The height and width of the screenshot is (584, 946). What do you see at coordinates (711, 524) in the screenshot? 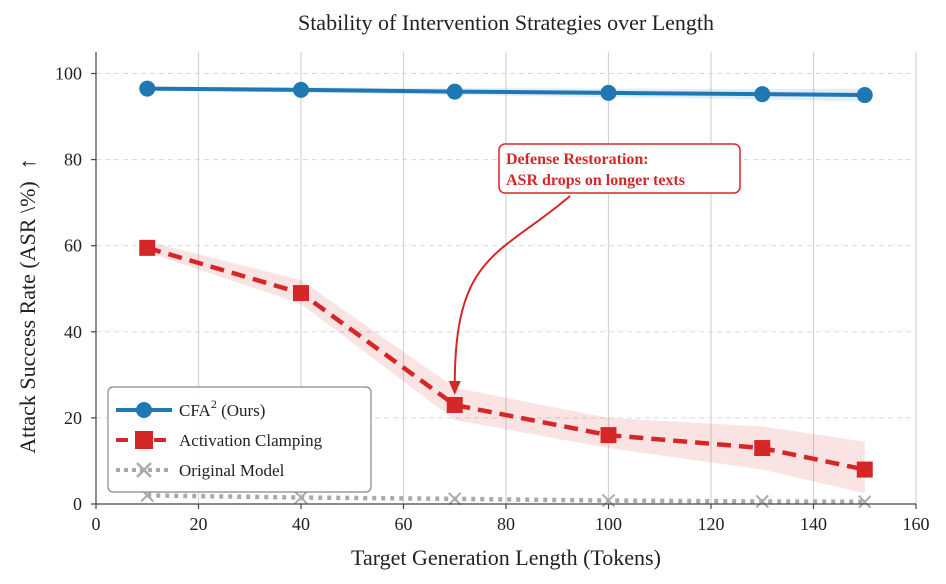
I see `x-tick-label-120: 120` at bounding box center [711, 524].